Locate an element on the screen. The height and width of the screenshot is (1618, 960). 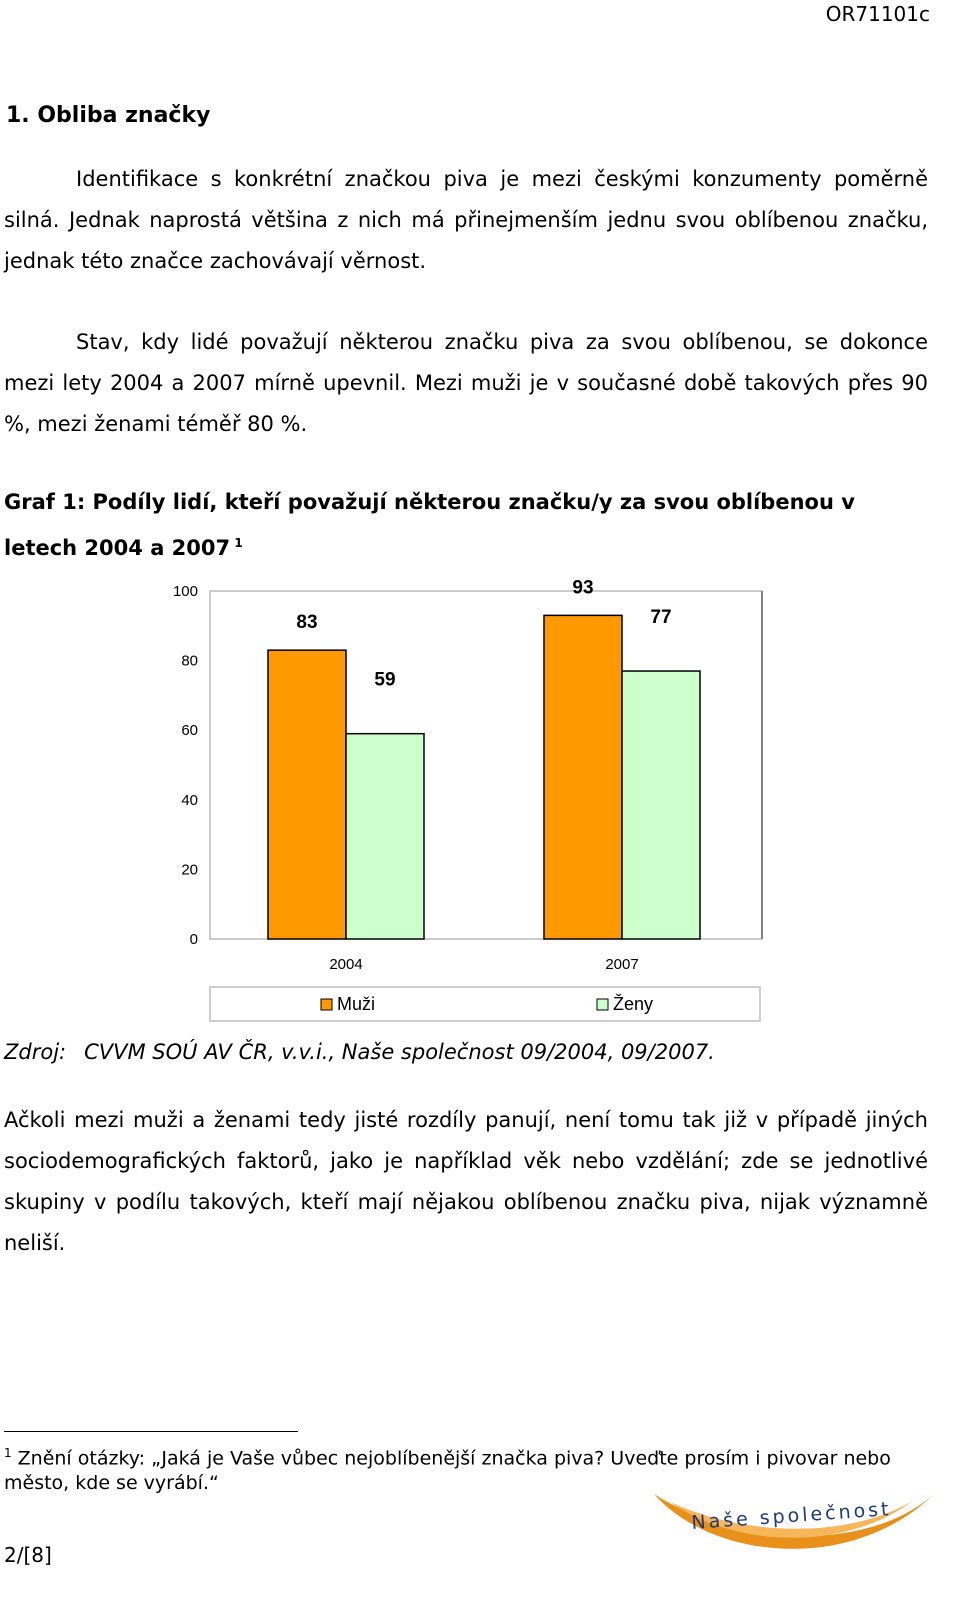
y-tick-label: 40 is located at coordinates (189, 800).